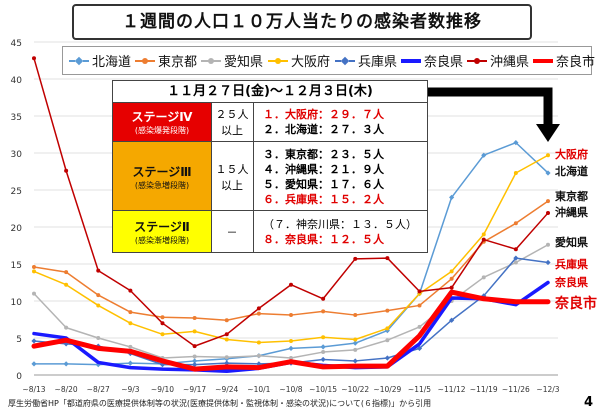  What do you see at coordinates (571, 196) in the screenshot?
I see `end-label: 東京都` at bounding box center [571, 196].